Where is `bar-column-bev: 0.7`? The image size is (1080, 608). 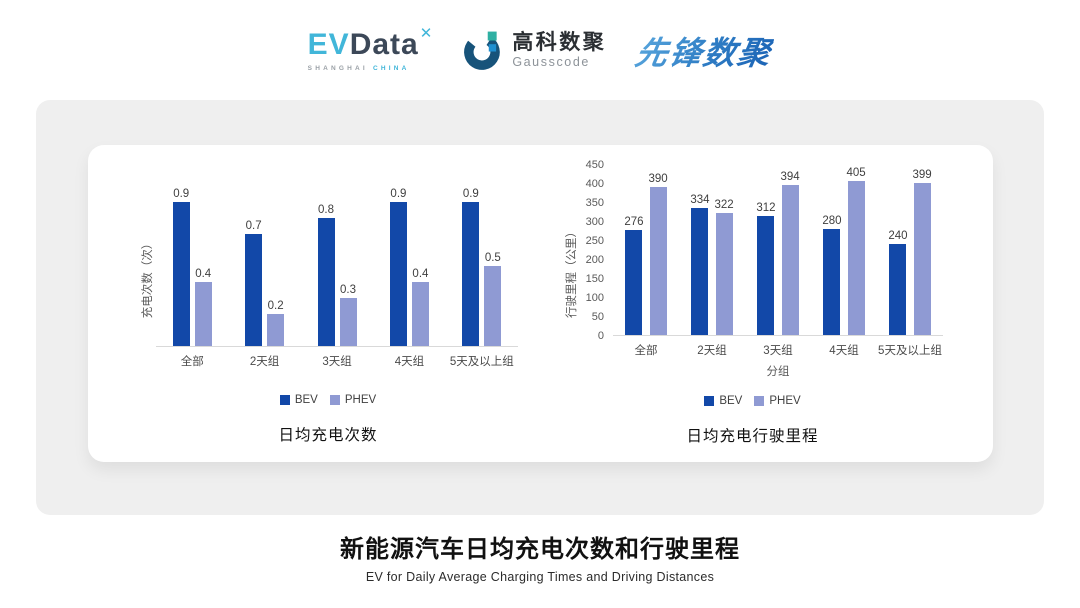 bar-column-bev: 0.7 is located at coordinates (254, 282).